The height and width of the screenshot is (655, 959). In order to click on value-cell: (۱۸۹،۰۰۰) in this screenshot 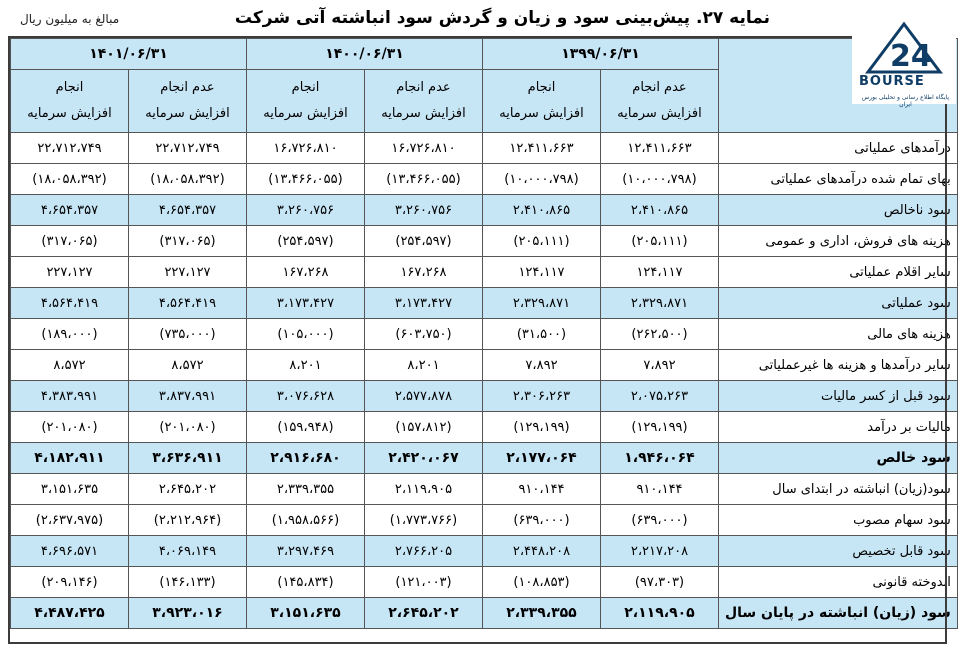, I will do `click(69, 334)`.